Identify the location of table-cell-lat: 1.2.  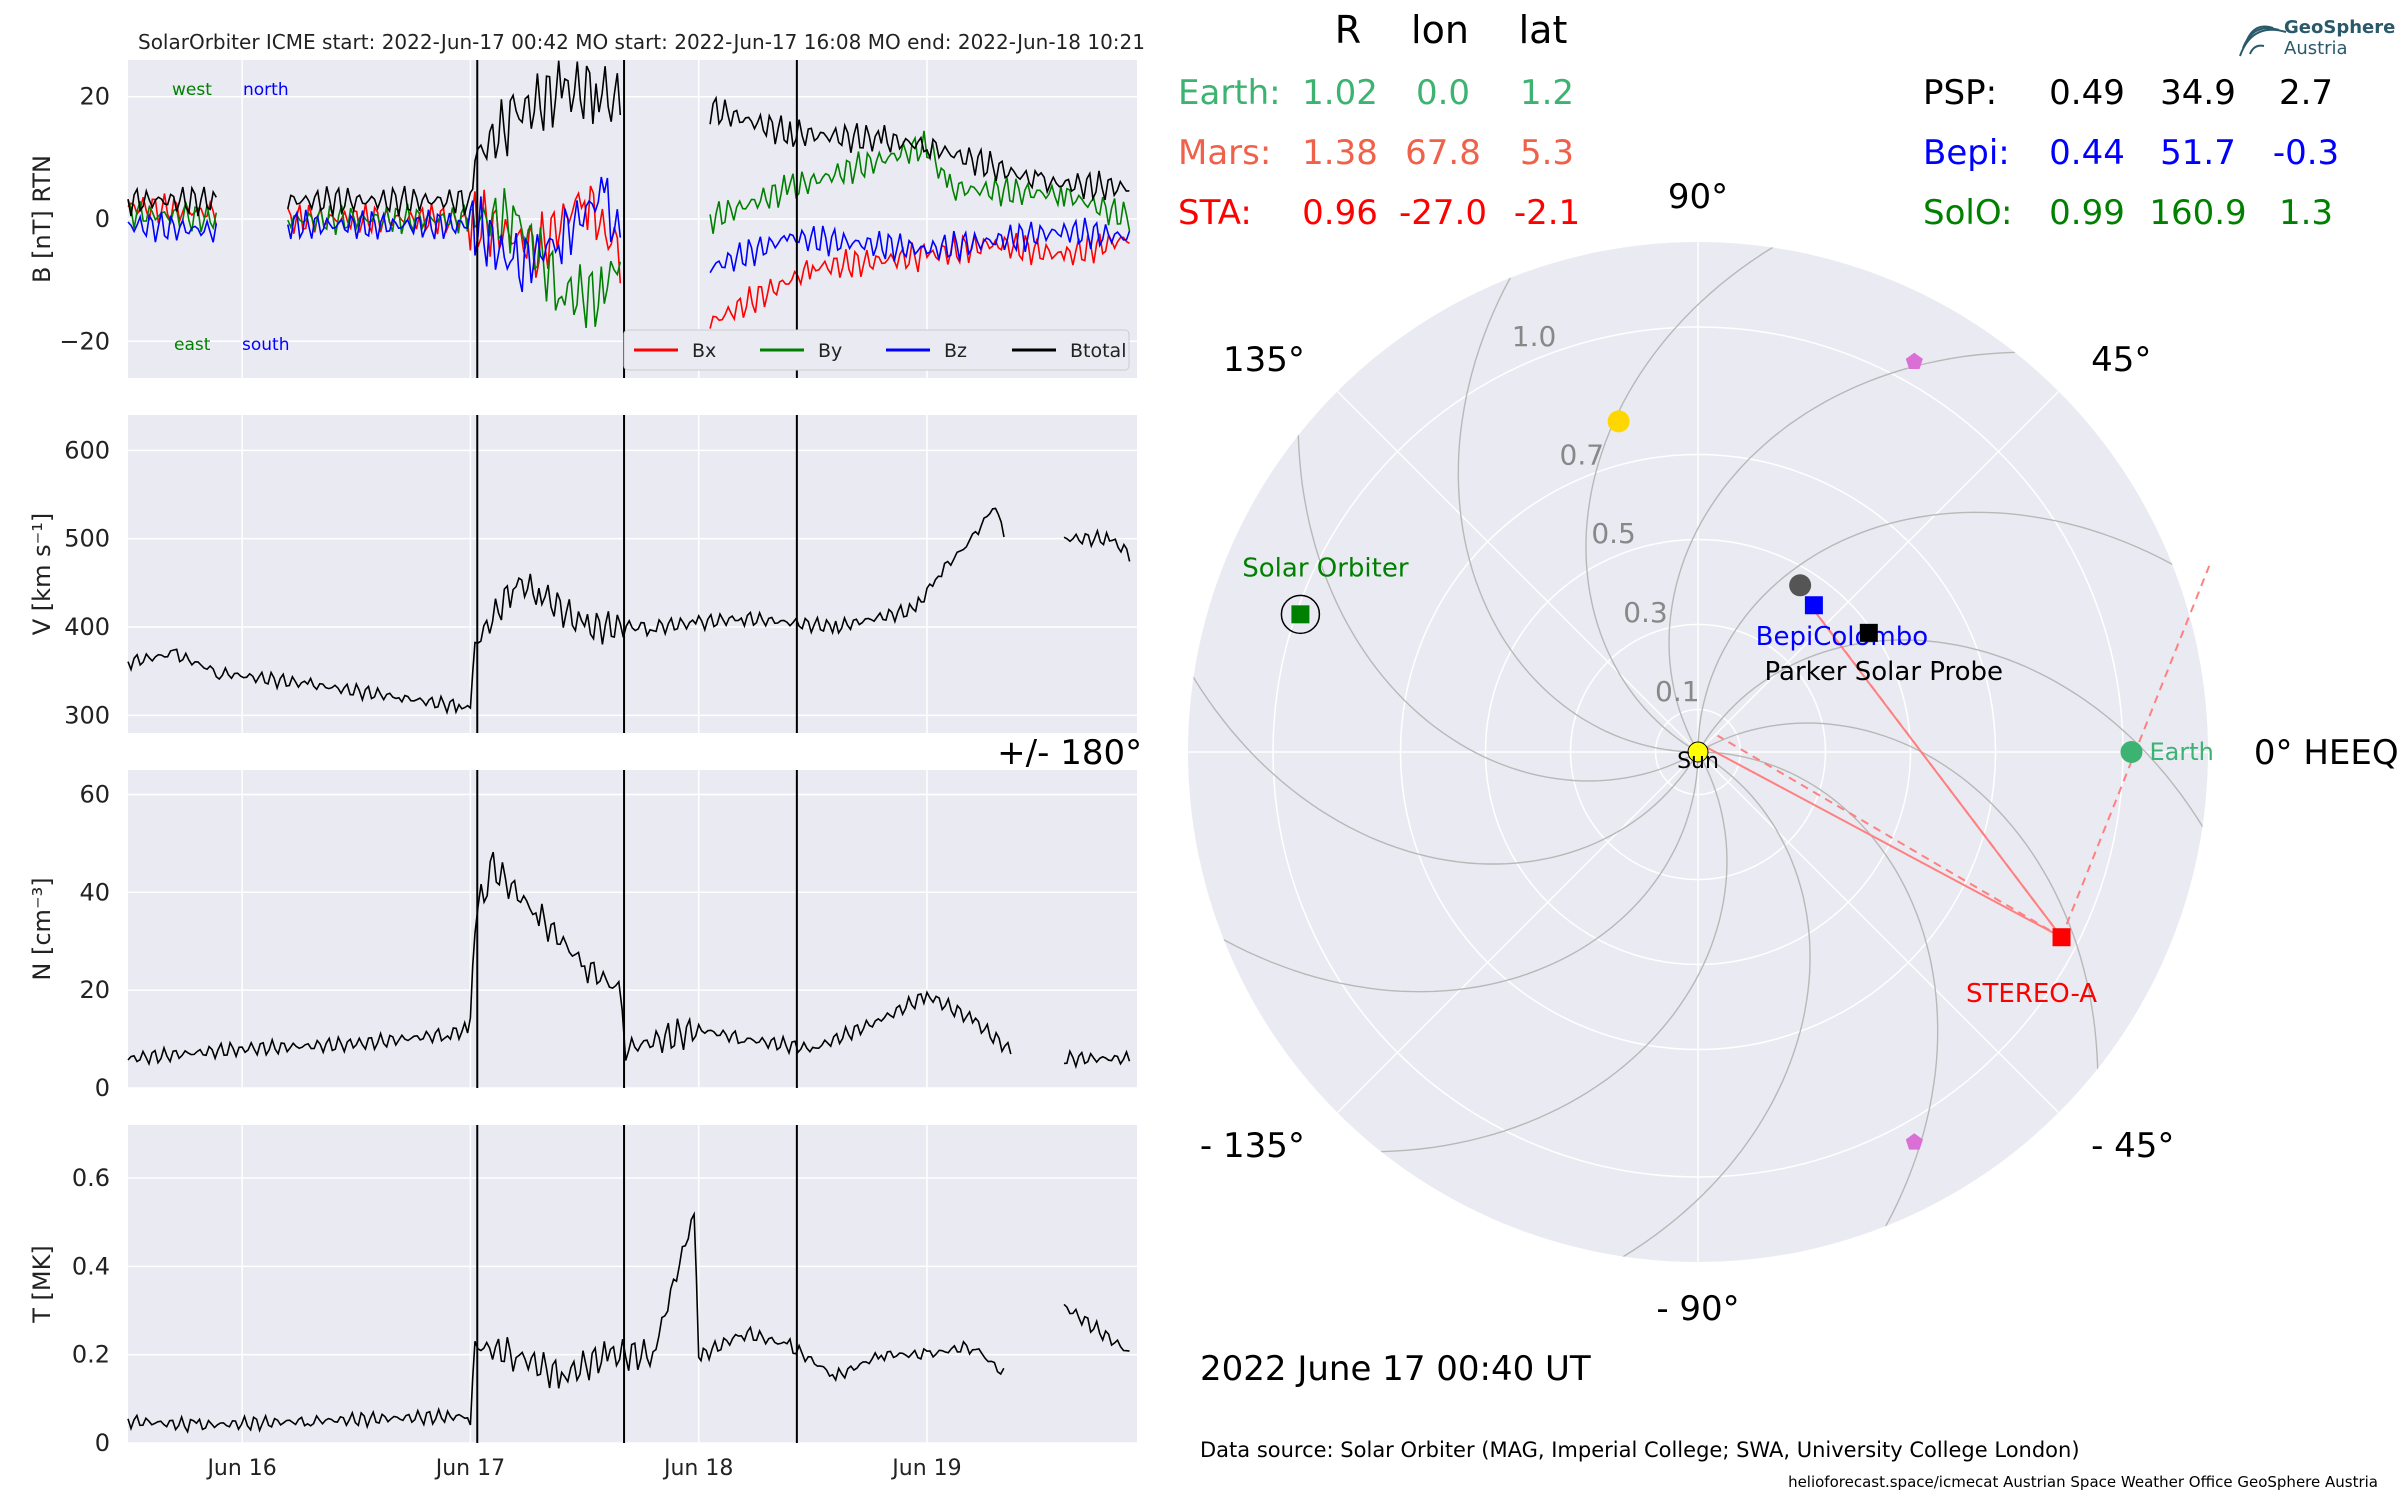
(1547, 93).